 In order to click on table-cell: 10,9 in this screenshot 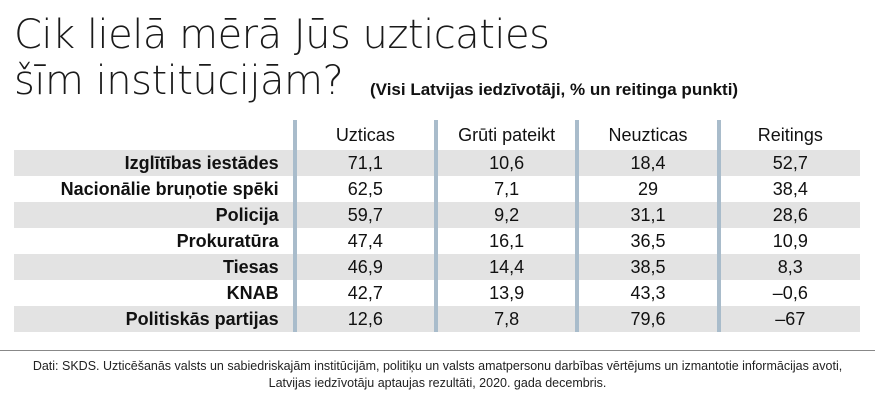, I will do `click(788, 241)`.